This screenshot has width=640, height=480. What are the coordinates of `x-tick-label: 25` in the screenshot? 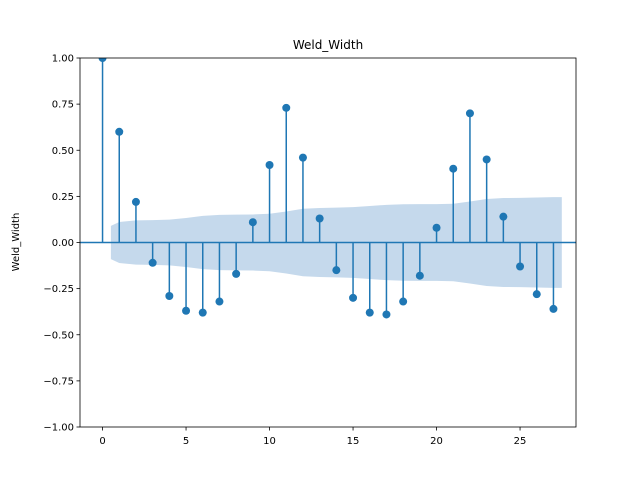 It's located at (520, 441).